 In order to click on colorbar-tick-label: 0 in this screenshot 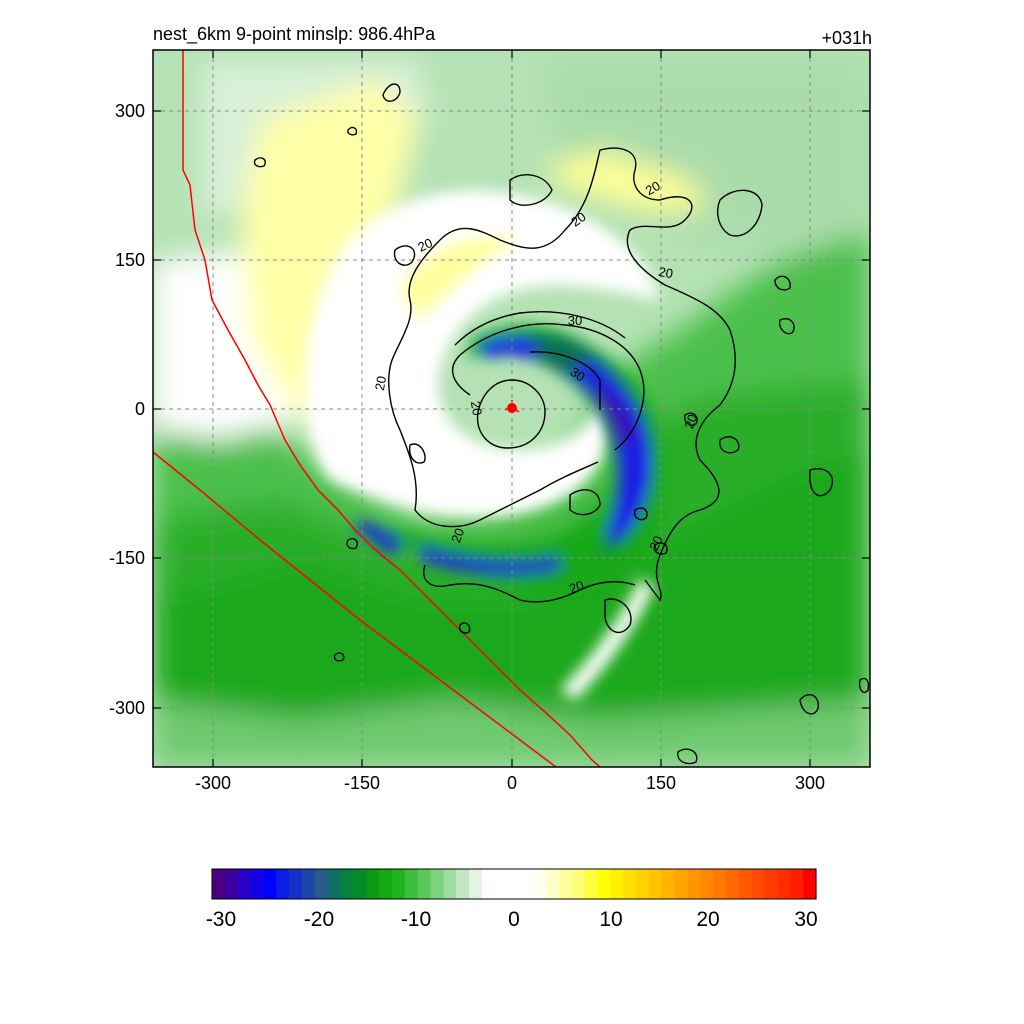, I will do `click(514, 919)`.